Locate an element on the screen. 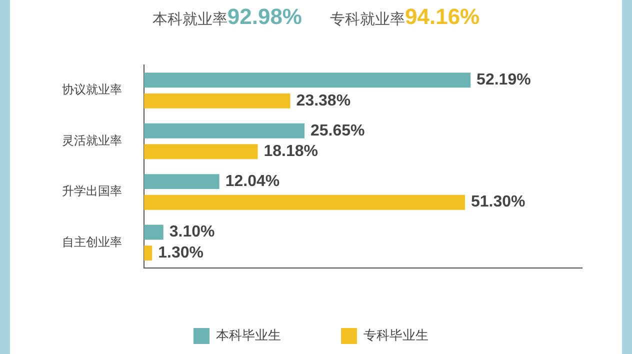 The height and width of the screenshot is (354, 632). y-tick-label: 灵活就业率 is located at coordinates (92, 140).